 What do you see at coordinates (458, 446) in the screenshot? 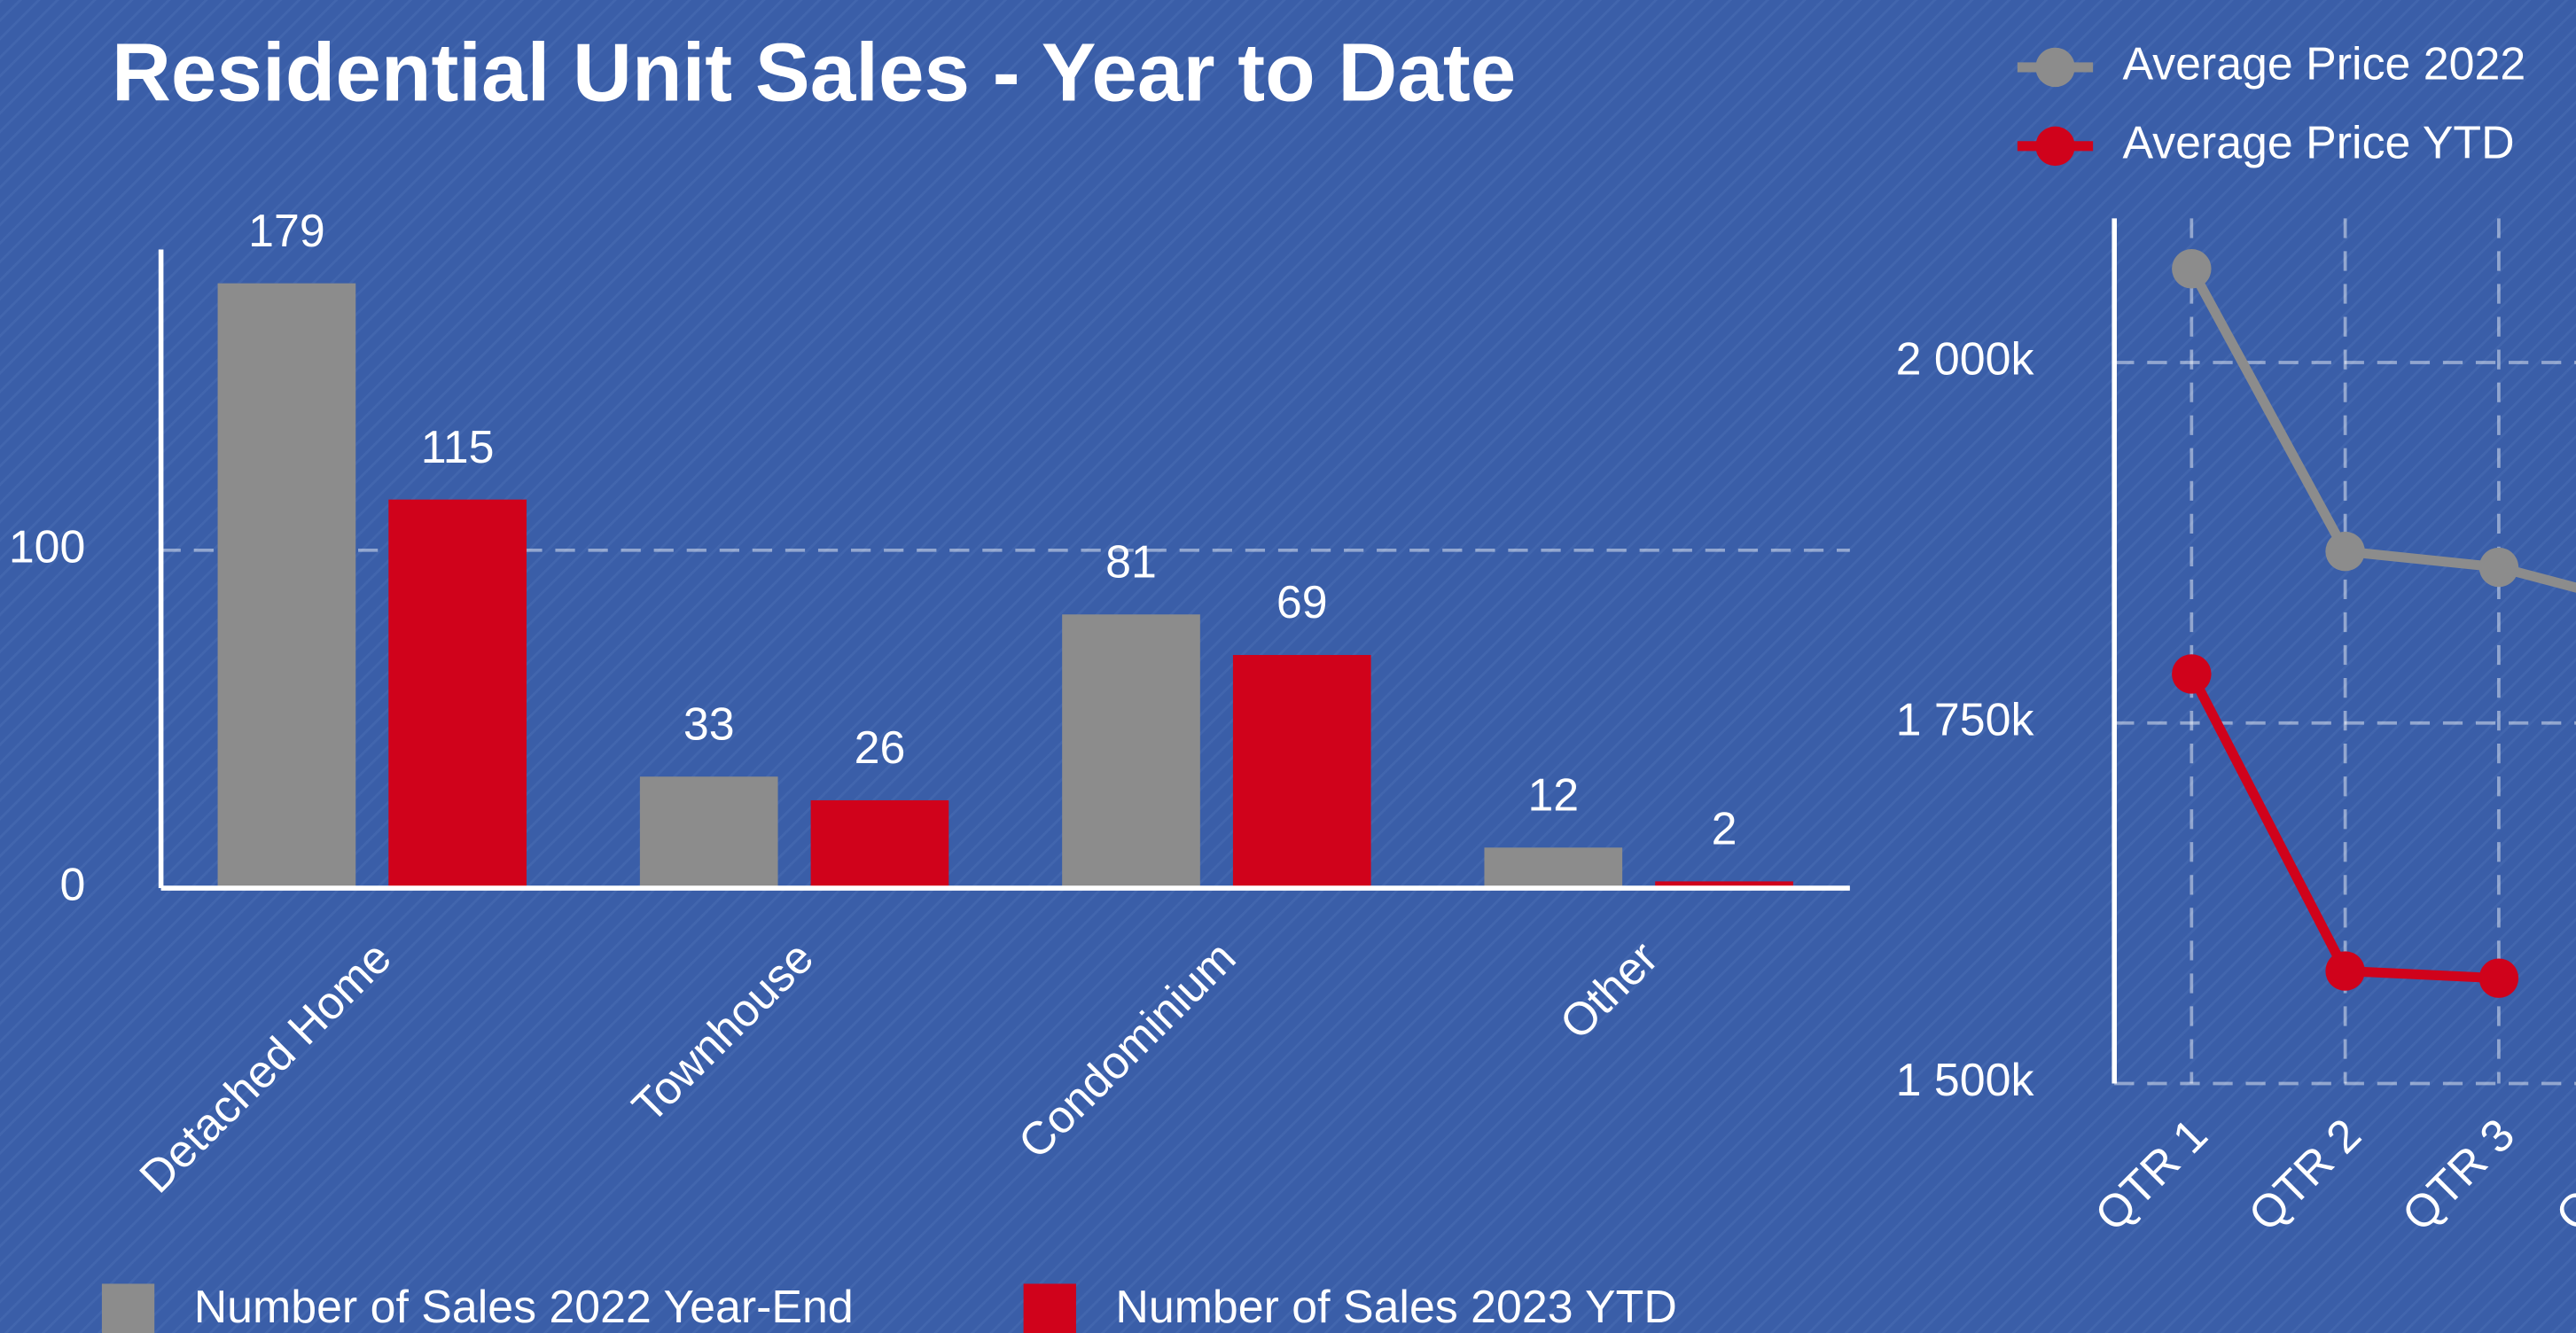
I see `value-label: 115` at bounding box center [458, 446].